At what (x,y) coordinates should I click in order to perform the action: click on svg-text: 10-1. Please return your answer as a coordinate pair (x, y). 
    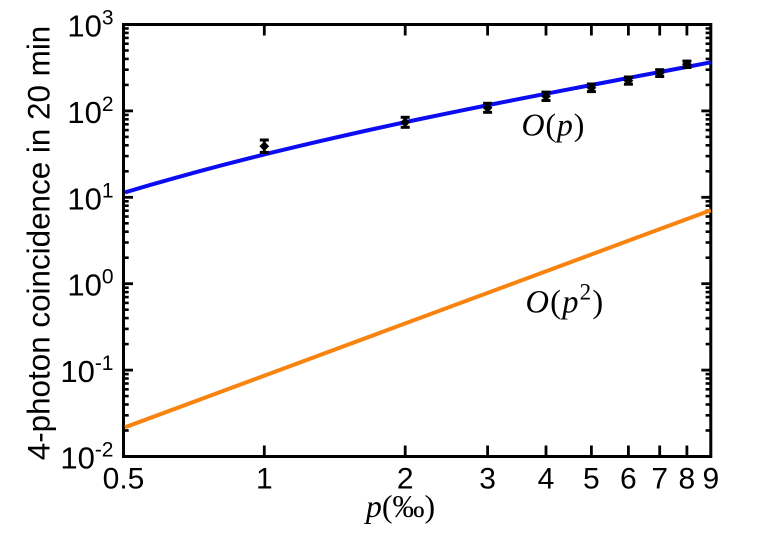
    Looking at the image, I should click on (86, 370).